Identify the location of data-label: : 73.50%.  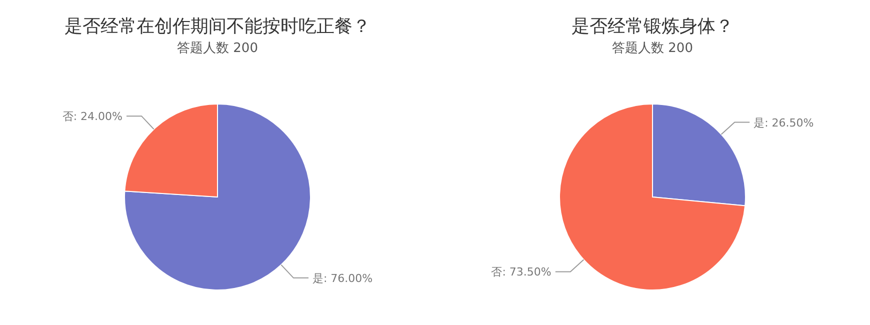
(527, 272).